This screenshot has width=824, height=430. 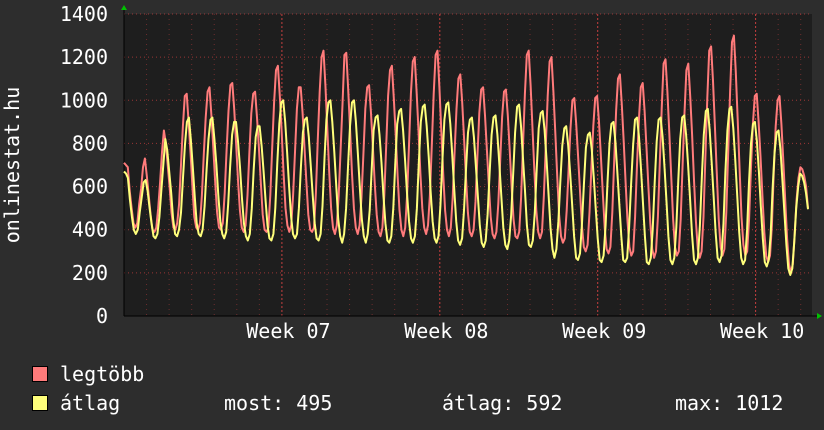 What do you see at coordinates (84, 14) in the screenshot?
I see `y-tick-label: 1400` at bounding box center [84, 14].